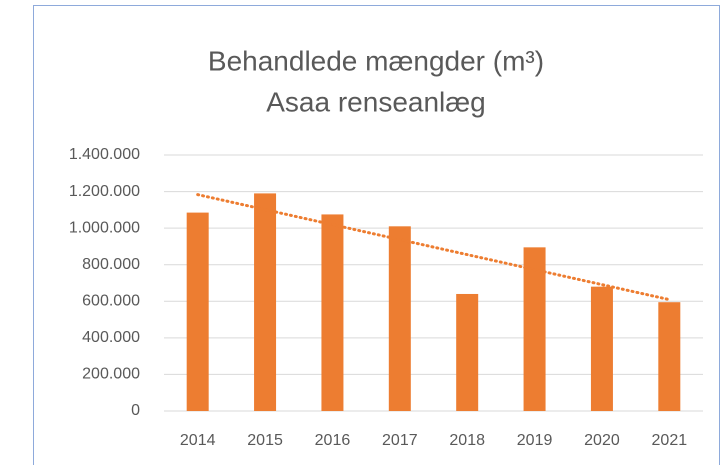  What do you see at coordinates (375, 101) in the screenshot?
I see `chart-subtitle: Asaa renseanlæg` at bounding box center [375, 101].